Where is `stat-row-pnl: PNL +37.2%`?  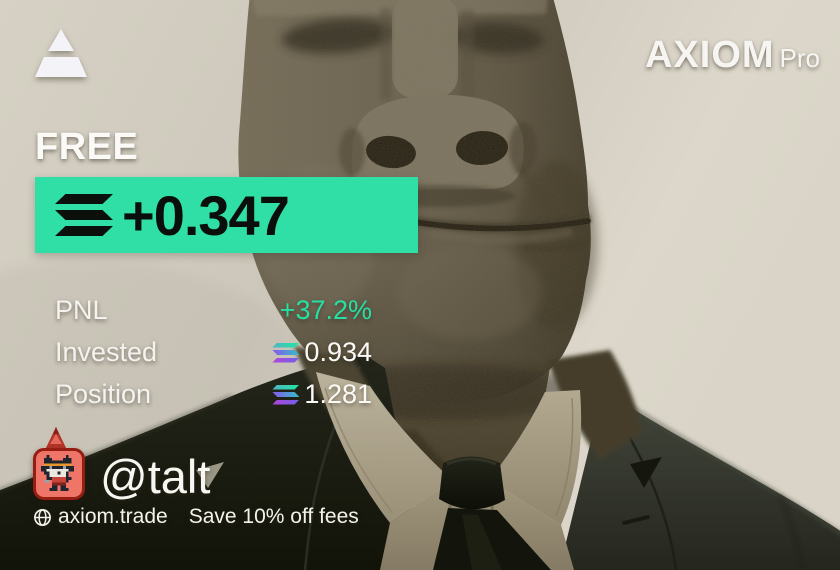 stat-row-pnl: PNL +37.2% is located at coordinates (210, 314).